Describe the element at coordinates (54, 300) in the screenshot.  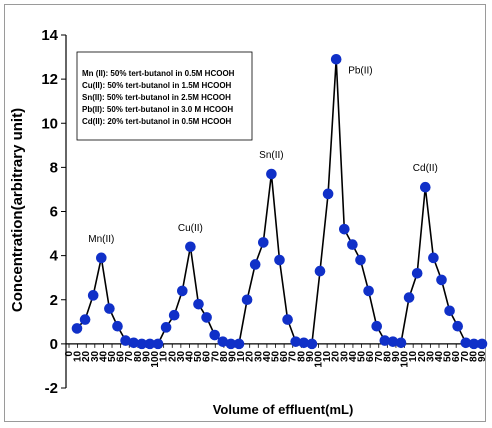
I see `y-tick-label: 2` at that location.